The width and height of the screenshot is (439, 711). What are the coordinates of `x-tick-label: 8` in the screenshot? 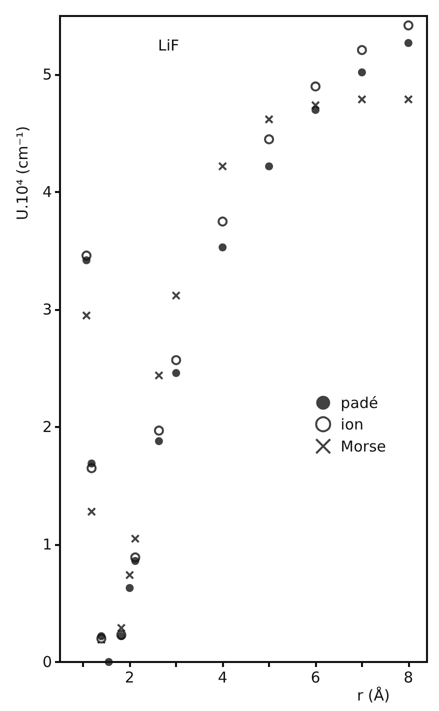 It's located at (409, 677).